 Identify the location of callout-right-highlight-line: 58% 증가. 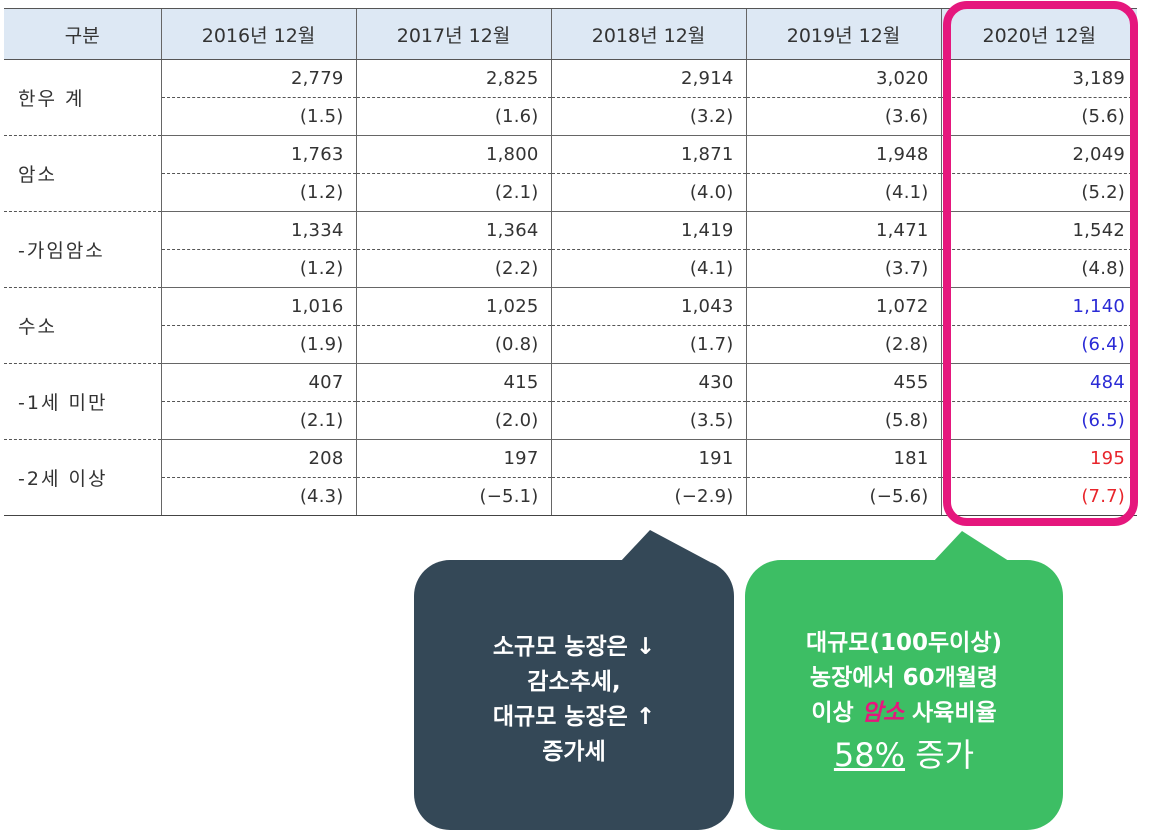
(904, 755).